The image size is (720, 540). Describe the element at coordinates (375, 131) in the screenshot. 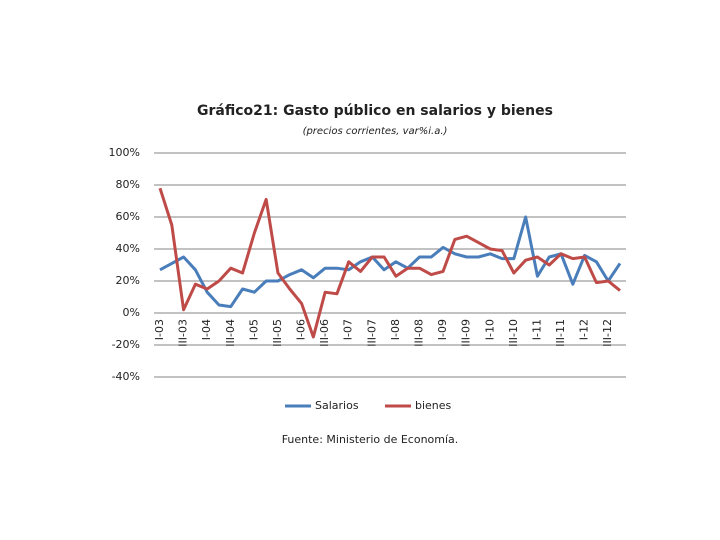

I see `chart-subtitle: (precios corrientes, var%i.a.)` at that location.